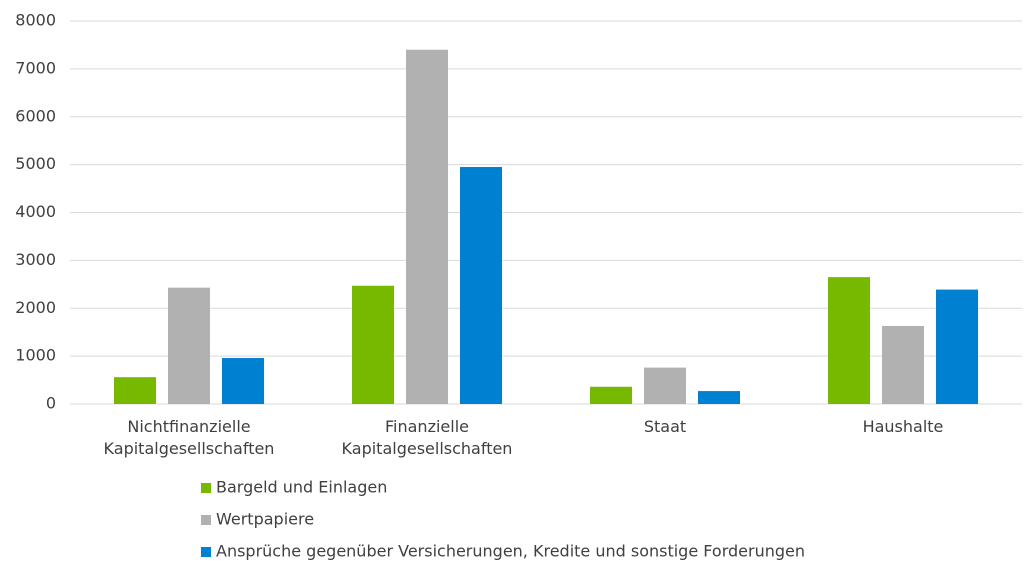  Describe the element at coordinates (35, 115) in the screenshot. I see `y-tick-label: 6000` at that location.